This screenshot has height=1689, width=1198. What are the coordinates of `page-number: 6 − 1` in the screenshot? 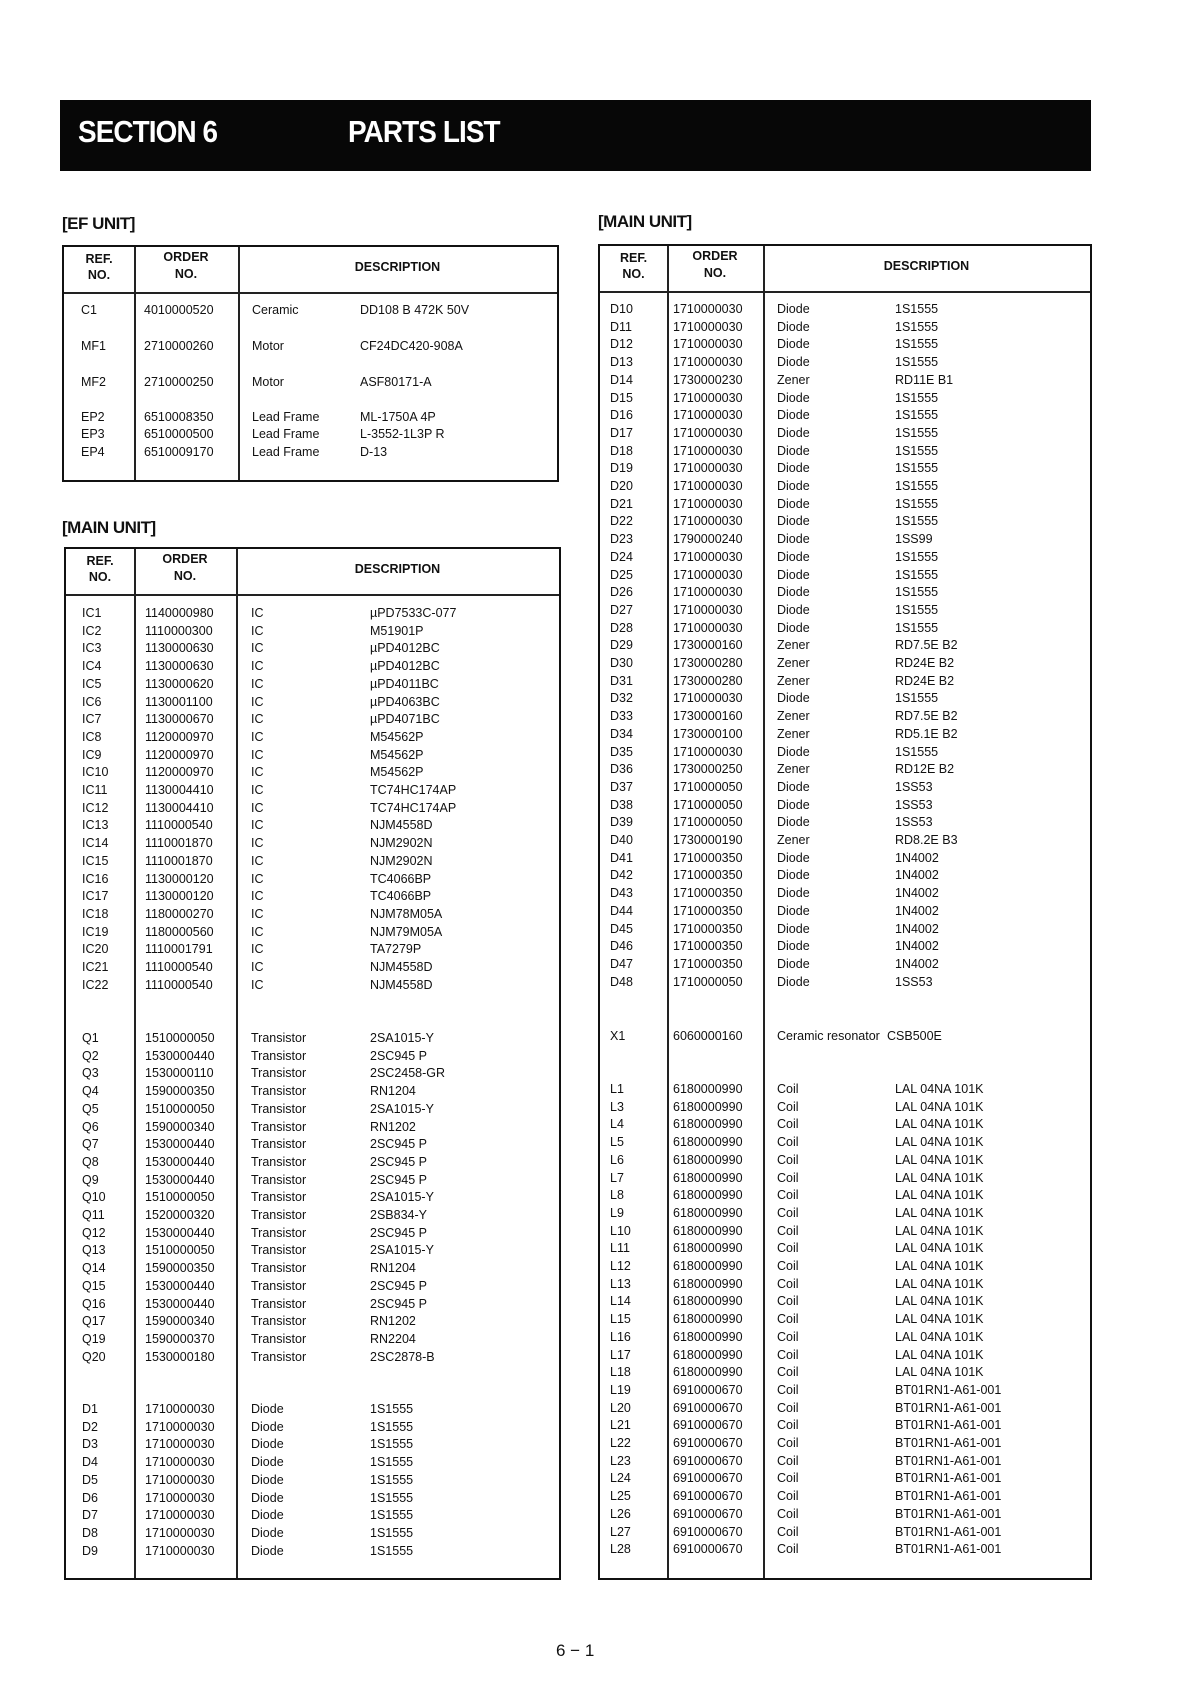 It's located at (575, 1650).